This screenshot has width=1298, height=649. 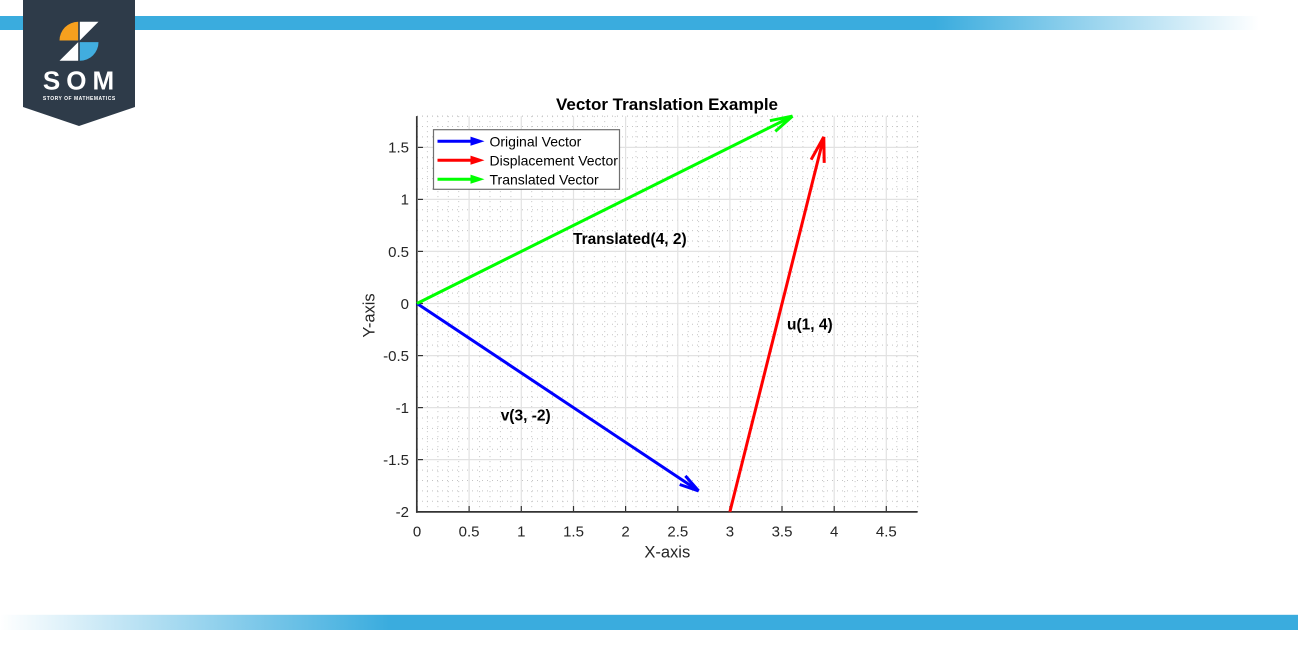 I want to click on svg-text: 4.5, so click(x=886, y=532).